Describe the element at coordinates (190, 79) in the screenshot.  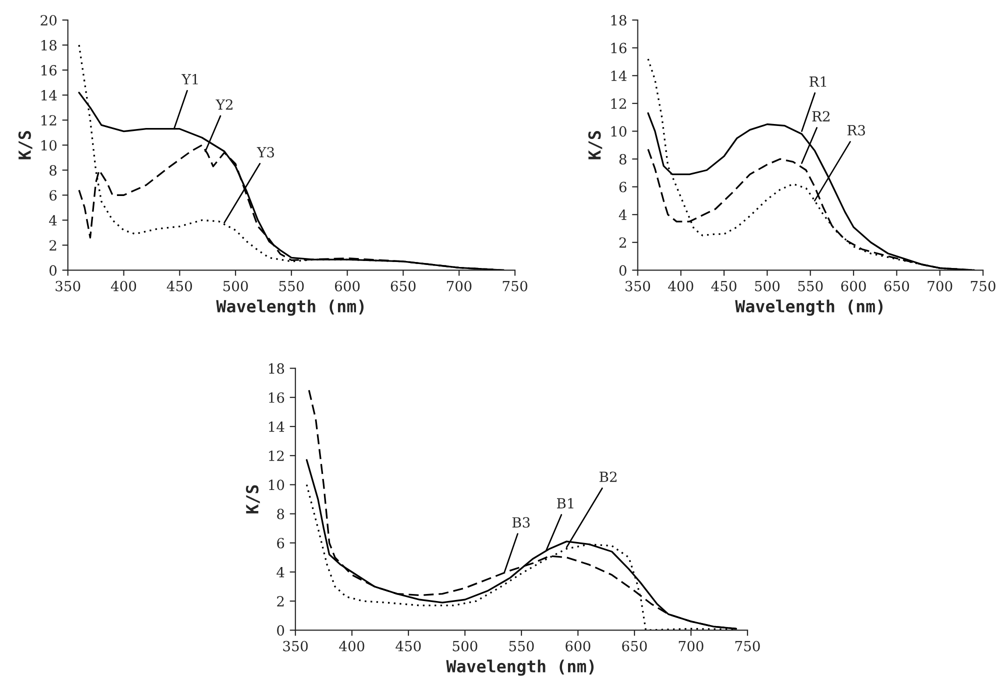
I see `annotation: Y1` at that location.